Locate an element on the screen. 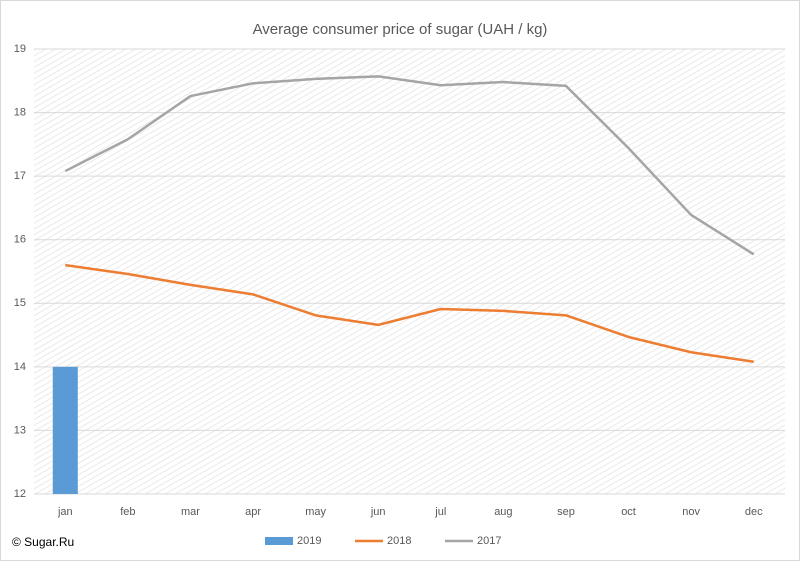 The image size is (800, 561). legend-swatch is located at coordinates (279, 541).